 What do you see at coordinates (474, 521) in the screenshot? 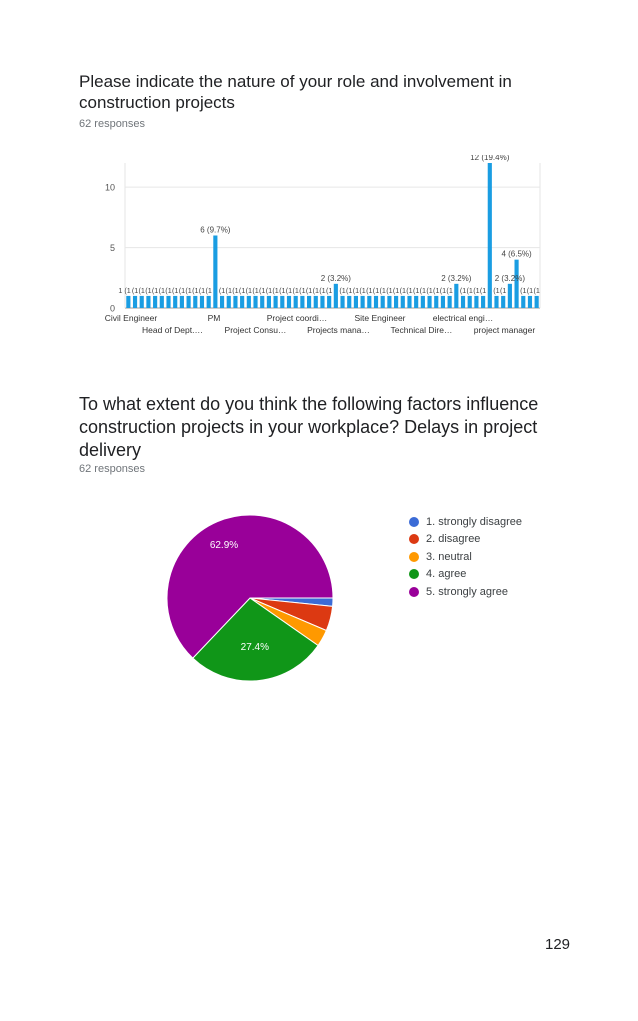
I see `legend-label: 1. strongly disagree` at bounding box center [474, 521].